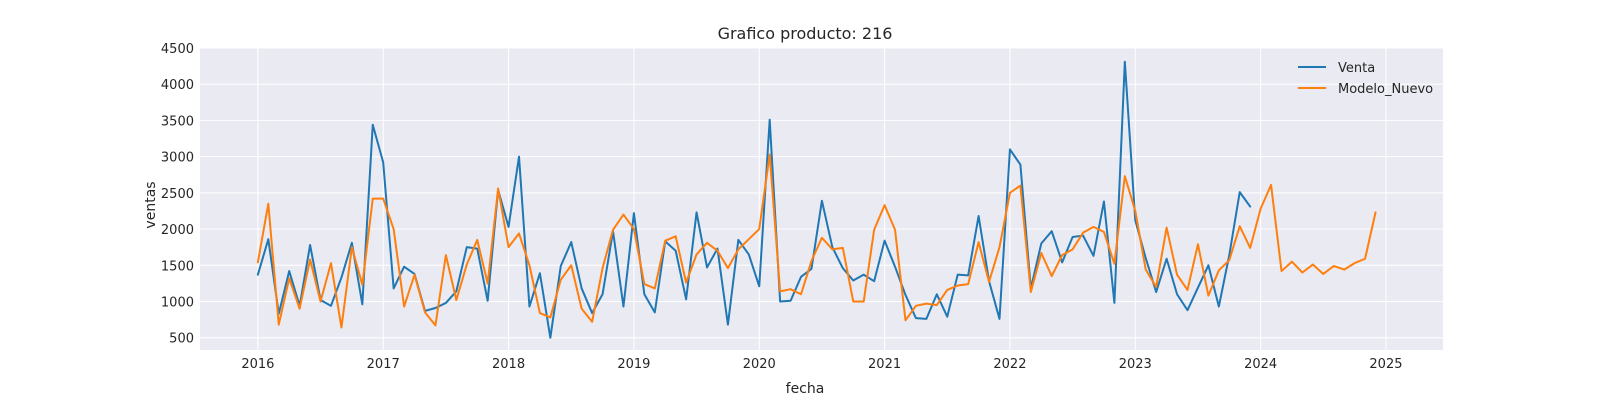 The height and width of the screenshot is (404, 1600). Describe the element at coordinates (759, 364) in the screenshot. I see `x-tick-label: 2020` at that location.